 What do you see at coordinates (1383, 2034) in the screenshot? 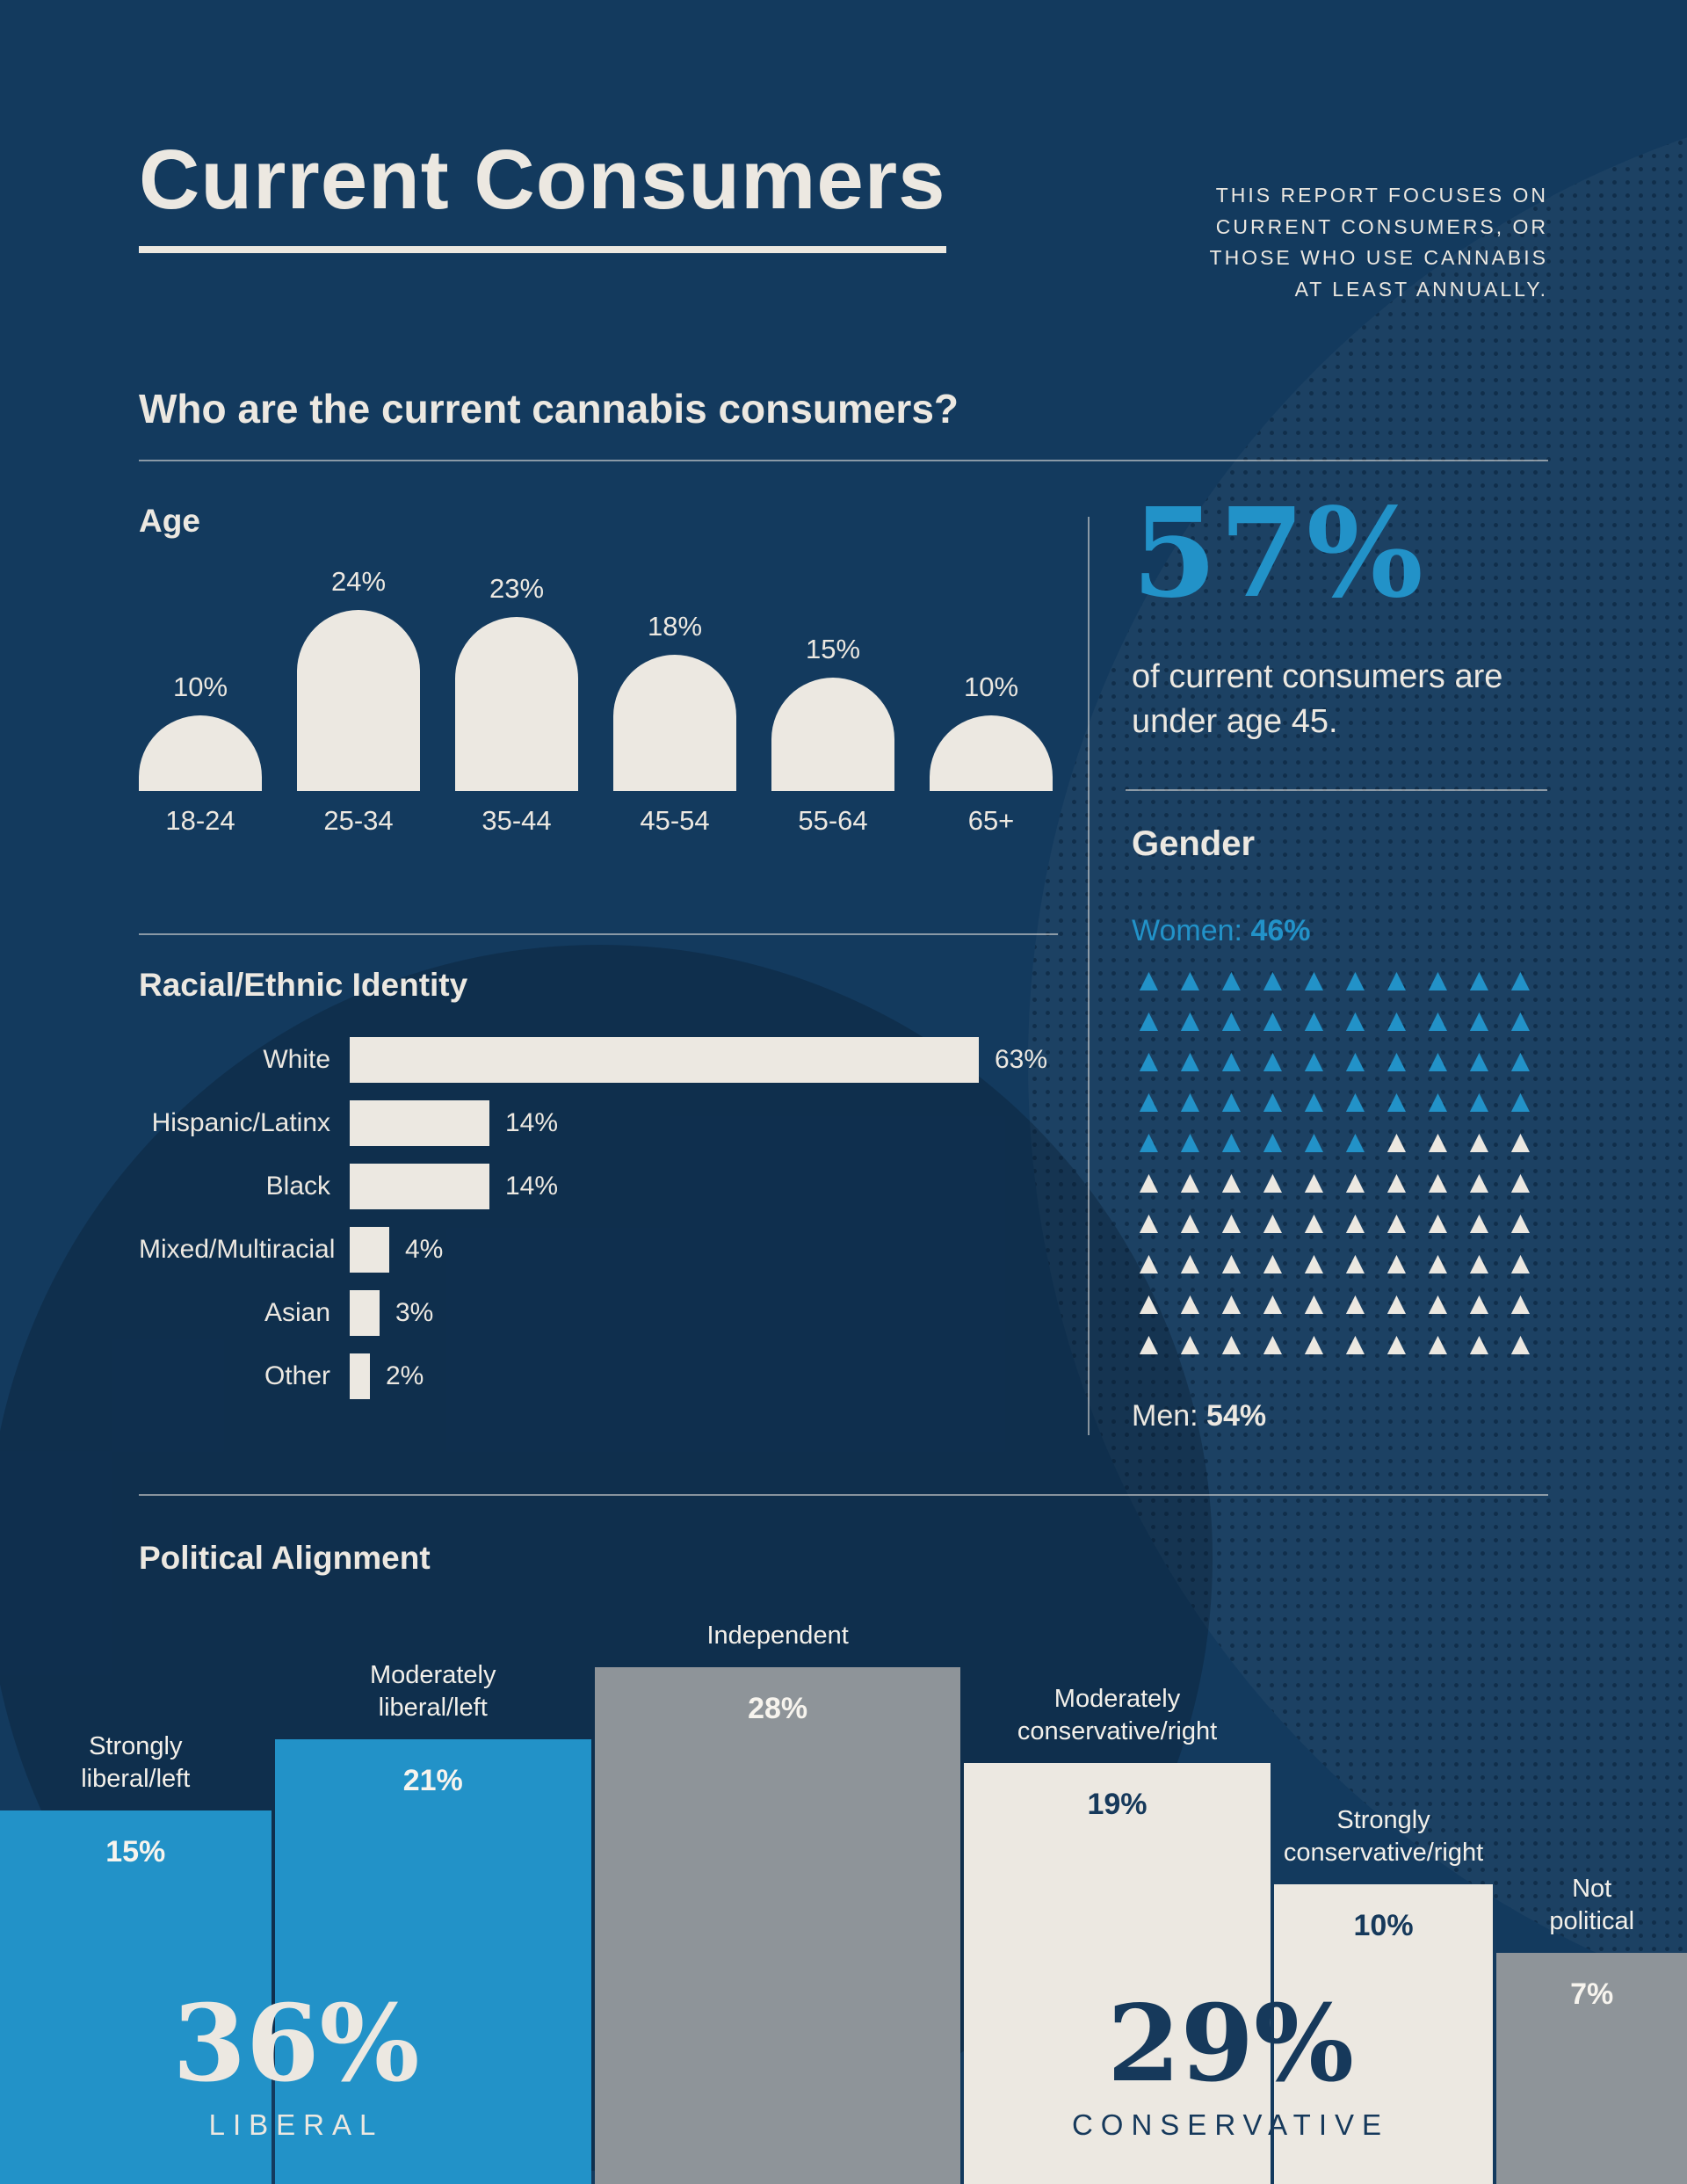
I see `political-bar: 10%` at bounding box center [1383, 2034].